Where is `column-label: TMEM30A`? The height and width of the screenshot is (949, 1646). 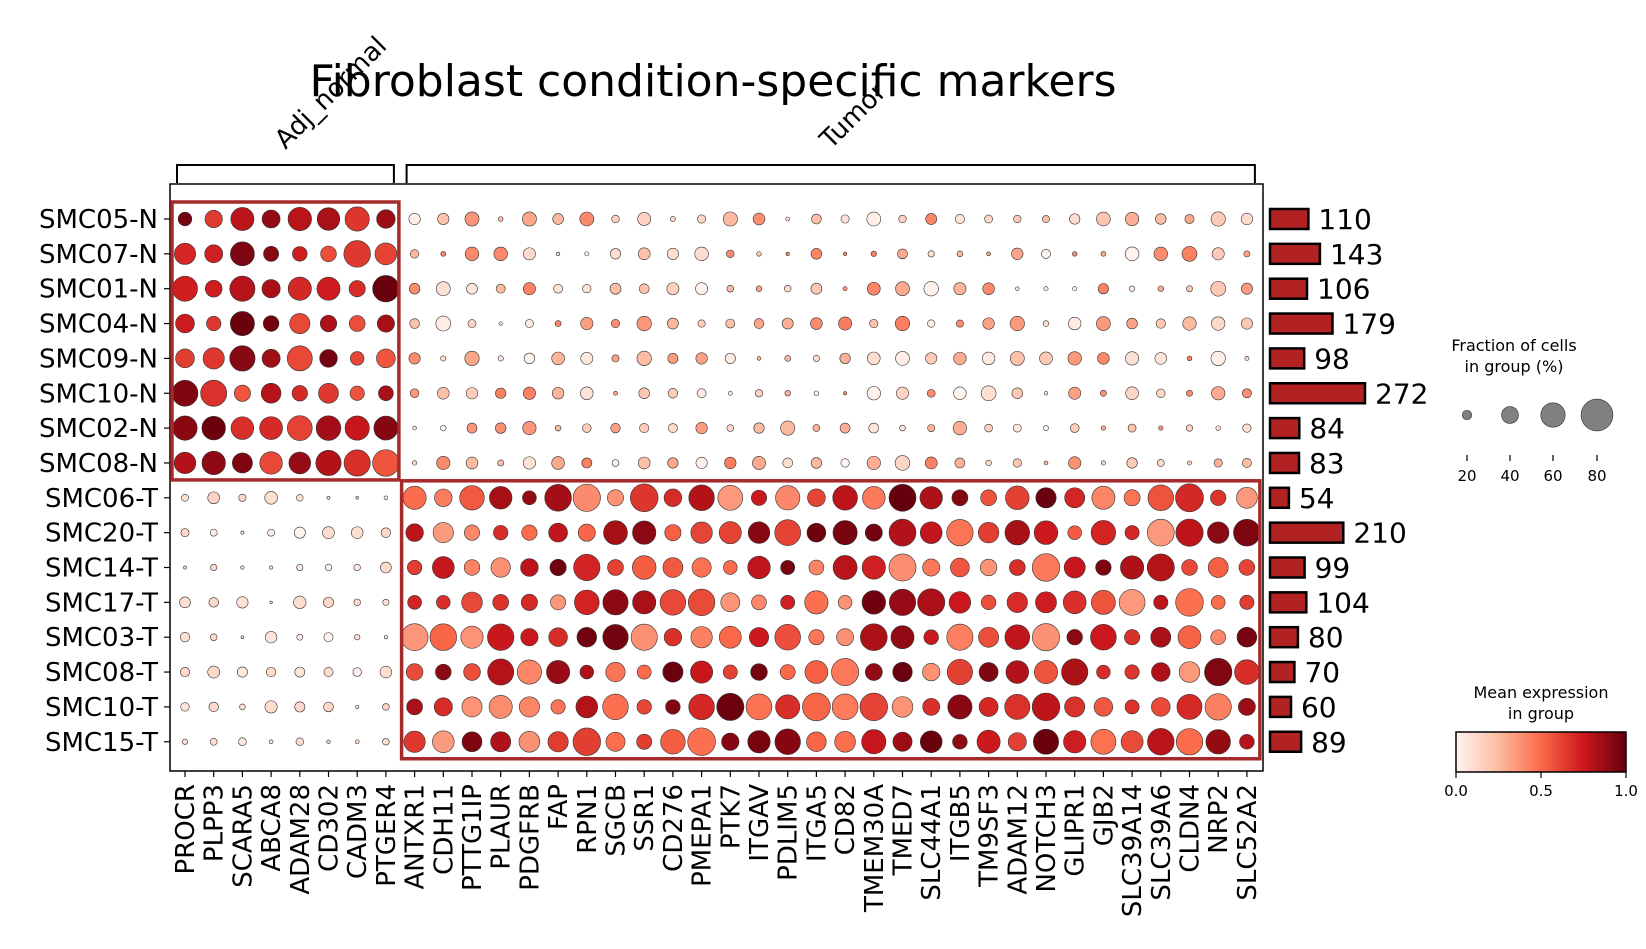
column-label: TMEM30A is located at coordinates (875, 848).